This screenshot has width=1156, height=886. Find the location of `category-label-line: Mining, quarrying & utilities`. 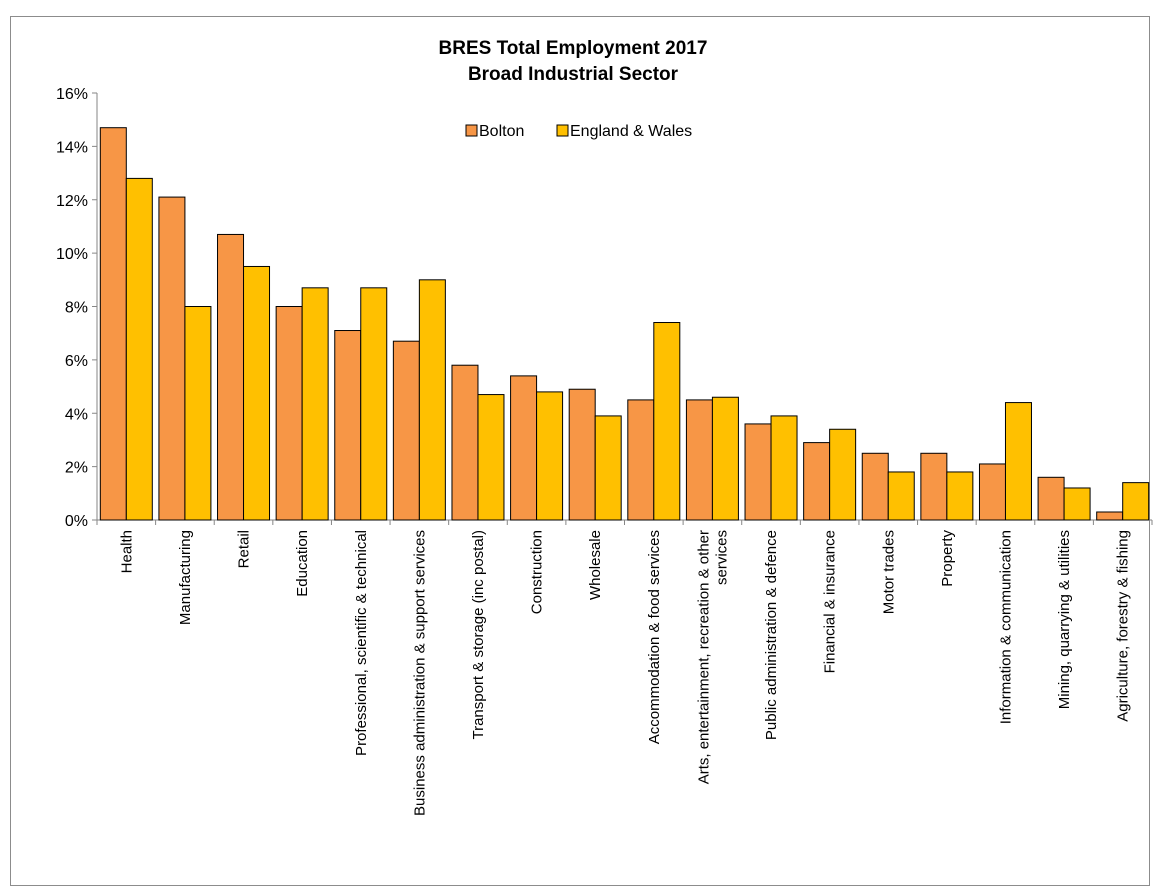

category-label-line: Mining, quarrying & utilities is located at coordinates (1064, 619).